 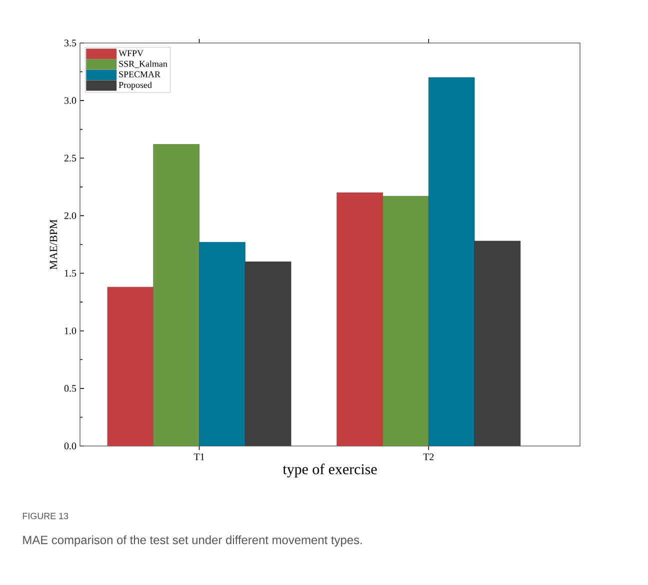 I want to click on y-tick-label: 1.5, so click(x=70, y=273).